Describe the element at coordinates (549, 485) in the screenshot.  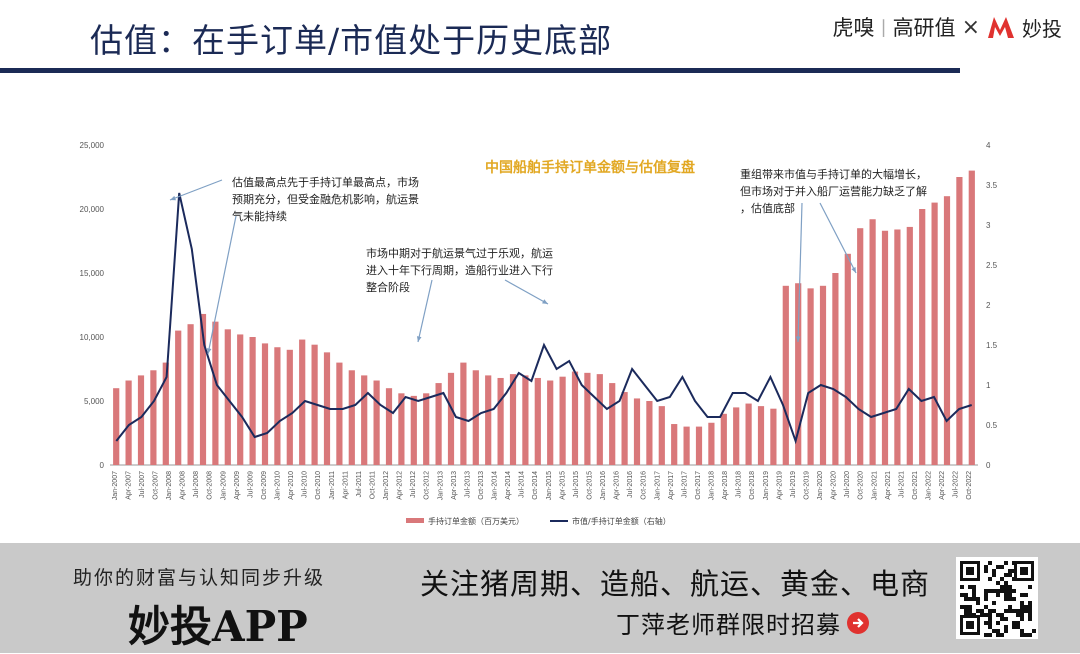
I see `x-tick-label: Jan-2015` at that location.